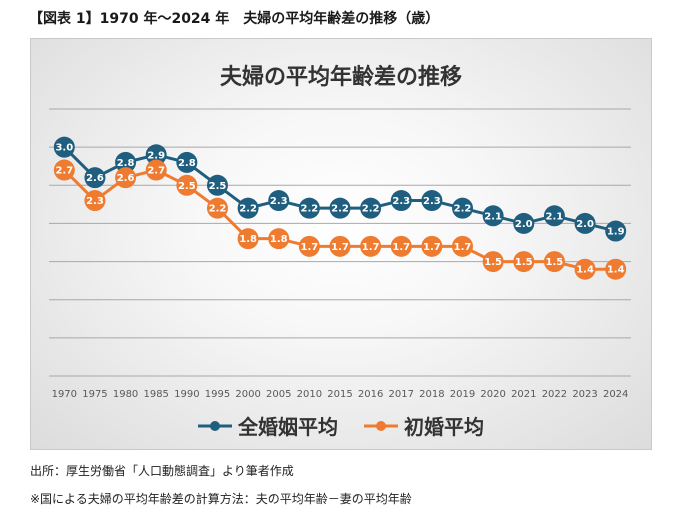  Describe the element at coordinates (94, 394) in the screenshot. I see `x-tick-label: 1975` at that location.